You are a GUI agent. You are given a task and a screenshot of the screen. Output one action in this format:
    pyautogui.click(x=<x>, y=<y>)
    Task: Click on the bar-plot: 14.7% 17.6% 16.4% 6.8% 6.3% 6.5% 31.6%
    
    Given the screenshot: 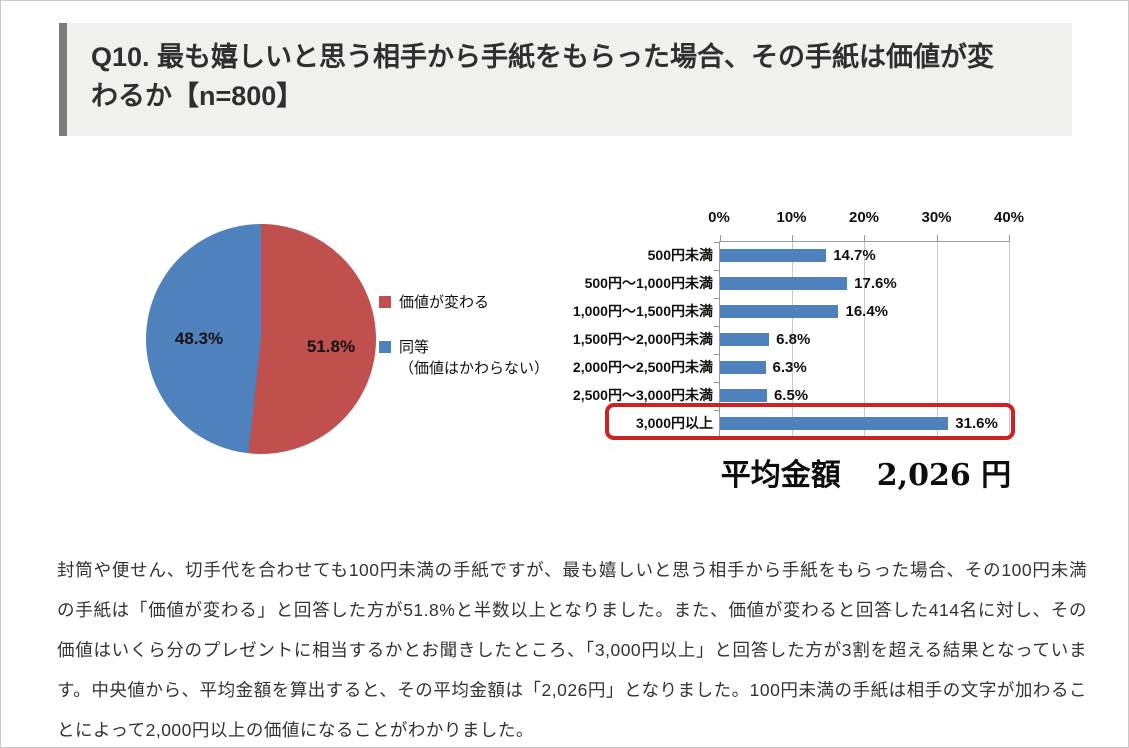 What is the action you would take?
    pyautogui.click(x=862, y=337)
    